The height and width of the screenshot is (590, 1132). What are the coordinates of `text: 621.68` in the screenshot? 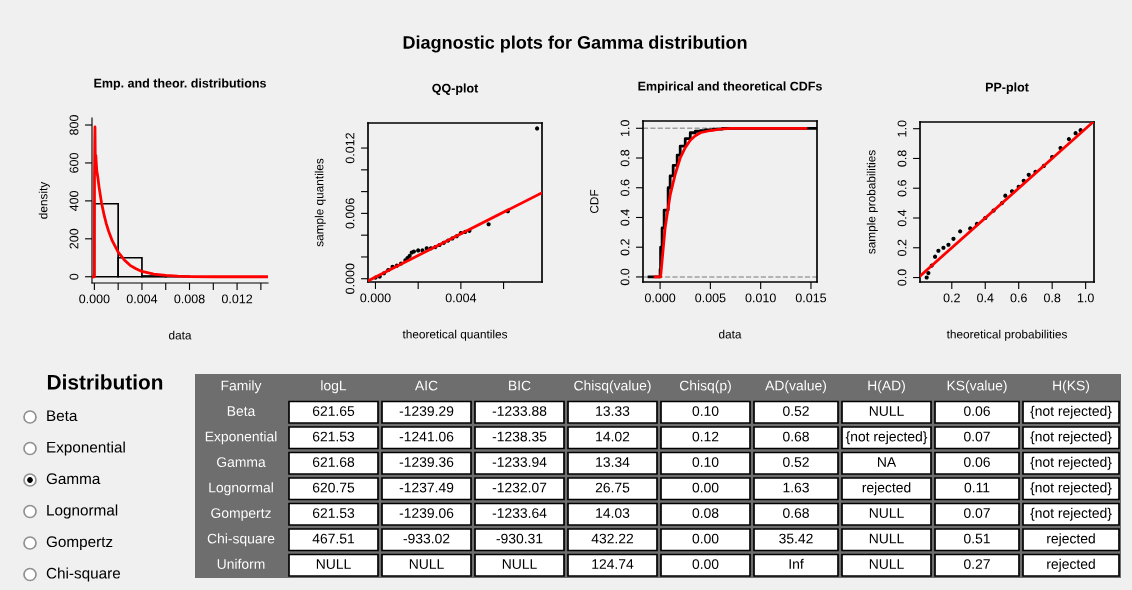 It's located at (333, 462).